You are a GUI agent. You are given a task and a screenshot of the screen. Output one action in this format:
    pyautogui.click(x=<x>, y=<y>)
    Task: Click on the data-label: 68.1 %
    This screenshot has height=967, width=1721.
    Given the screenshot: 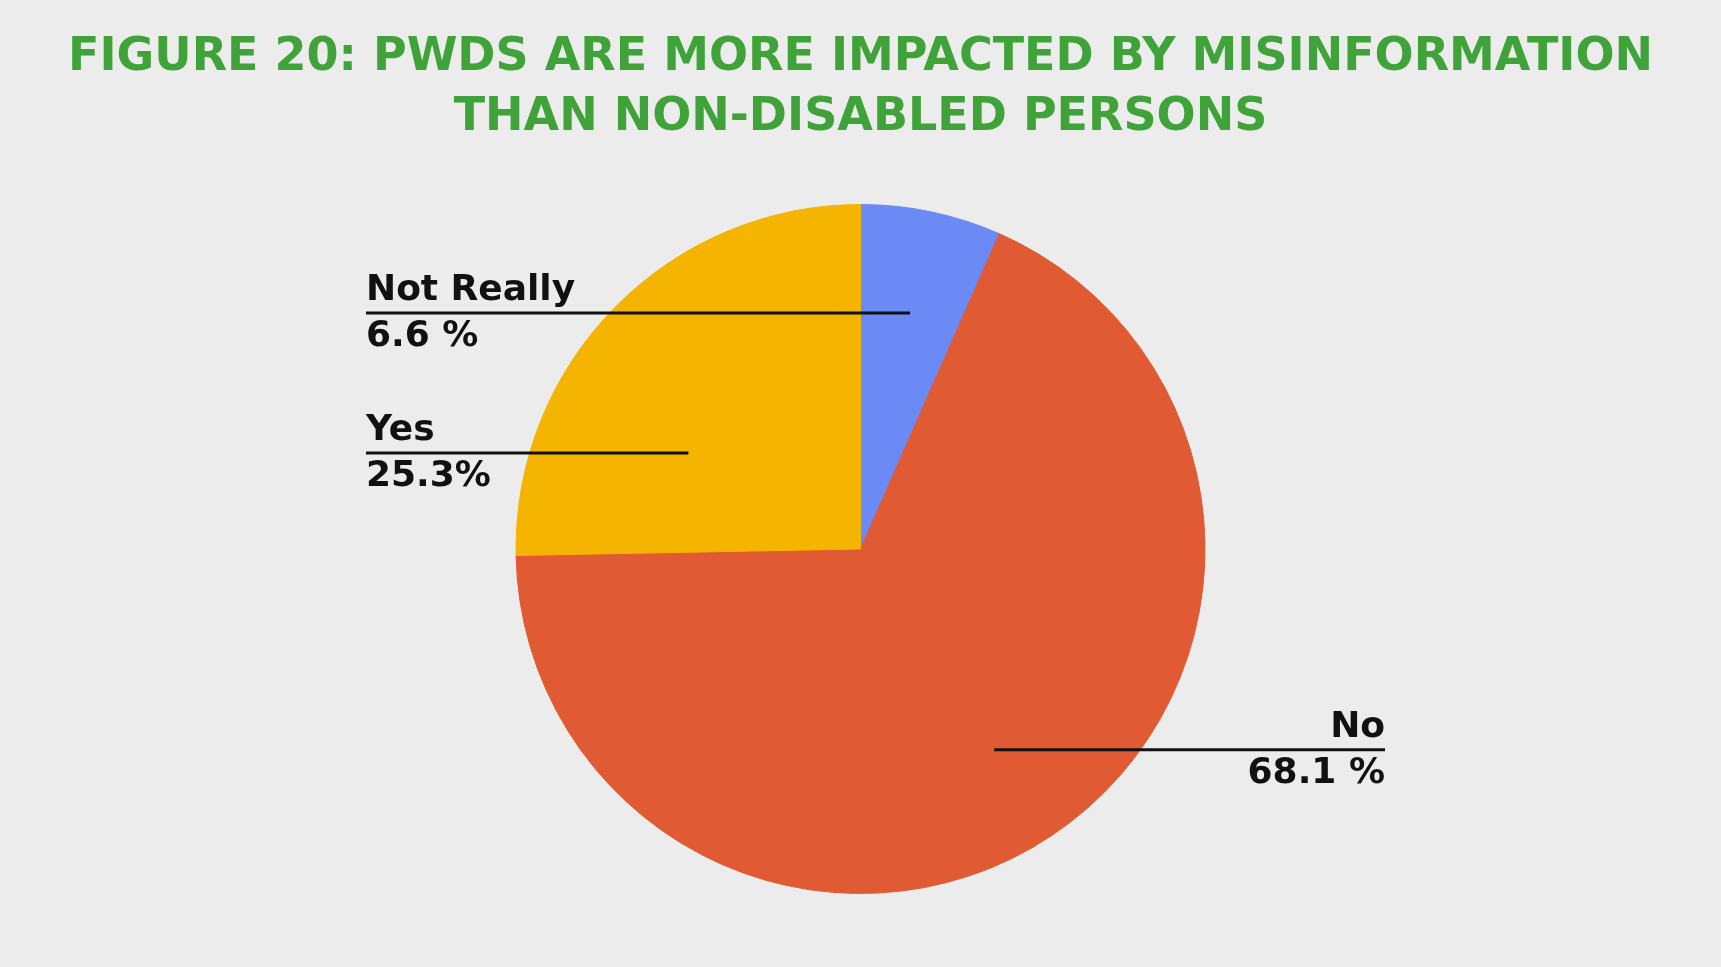 What is the action you would take?
    pyautogui.click(x=1316, y=771)
    